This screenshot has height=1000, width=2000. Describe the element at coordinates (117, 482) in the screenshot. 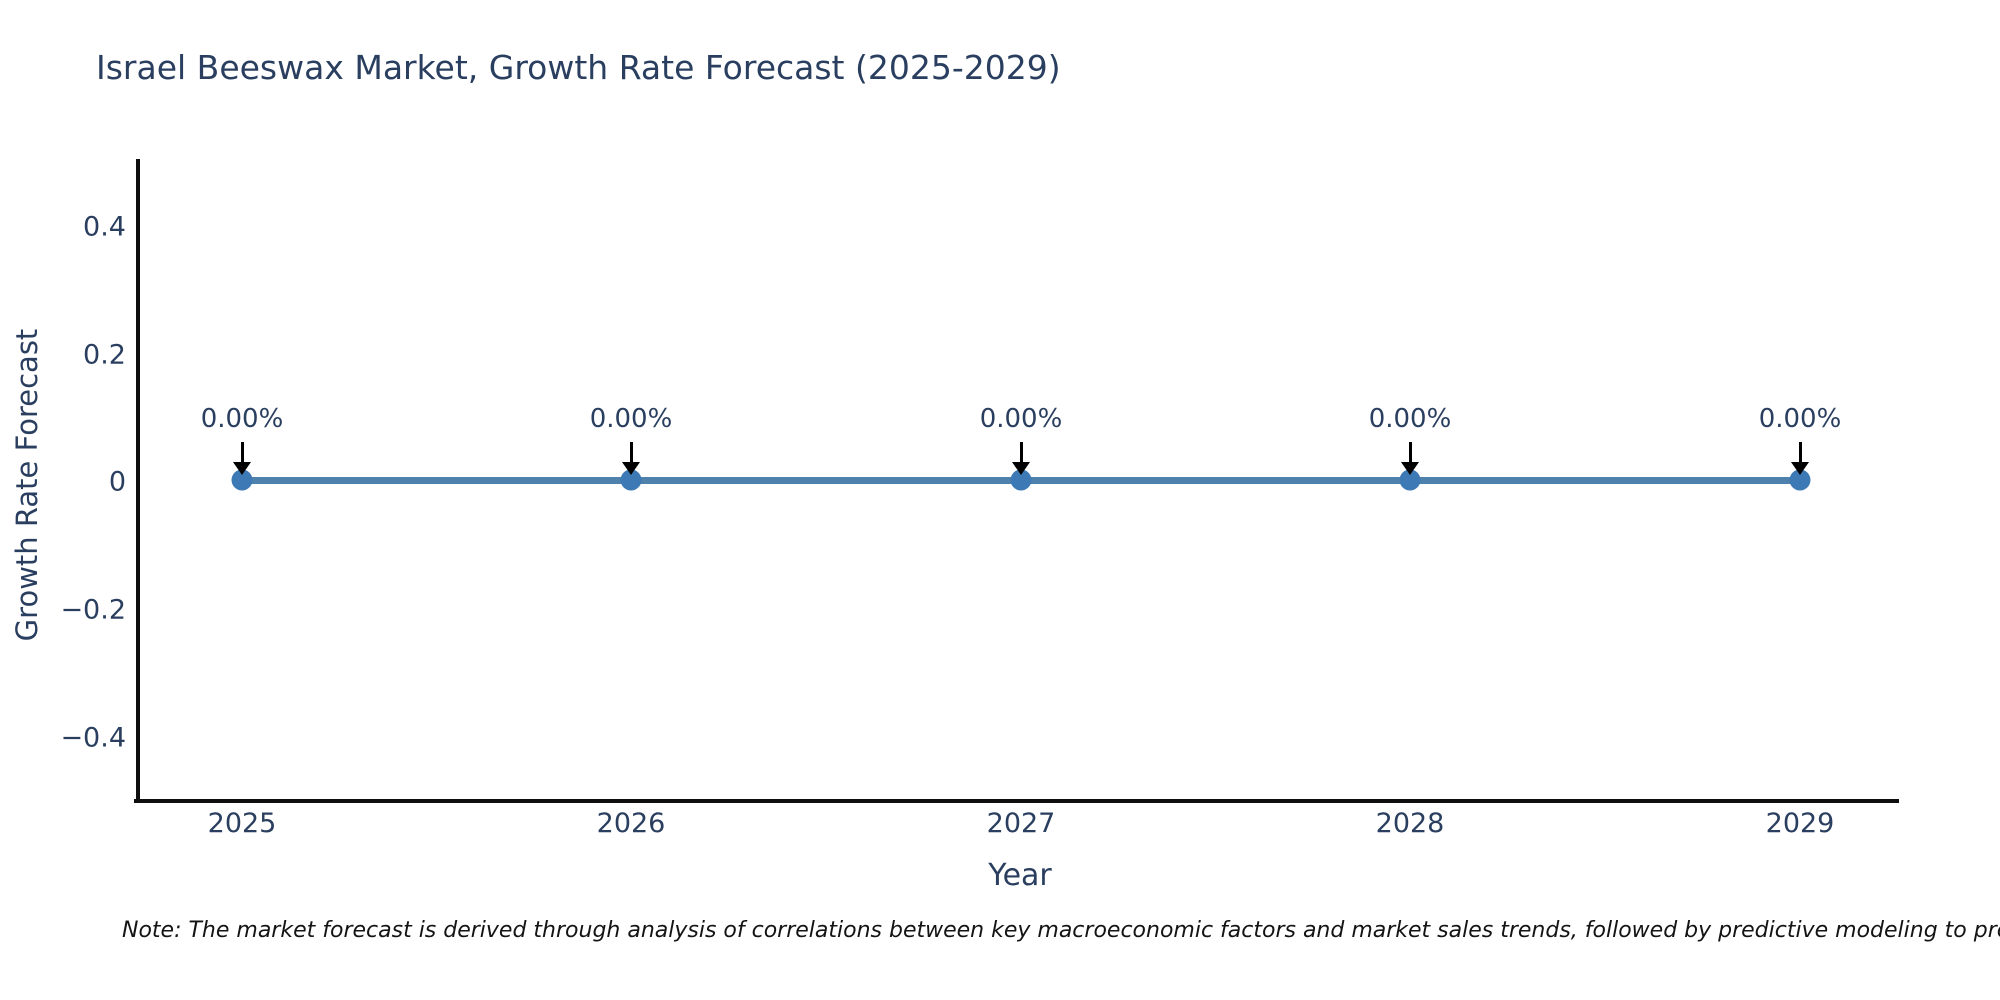

I see `y-tick-label: 0` at that location.